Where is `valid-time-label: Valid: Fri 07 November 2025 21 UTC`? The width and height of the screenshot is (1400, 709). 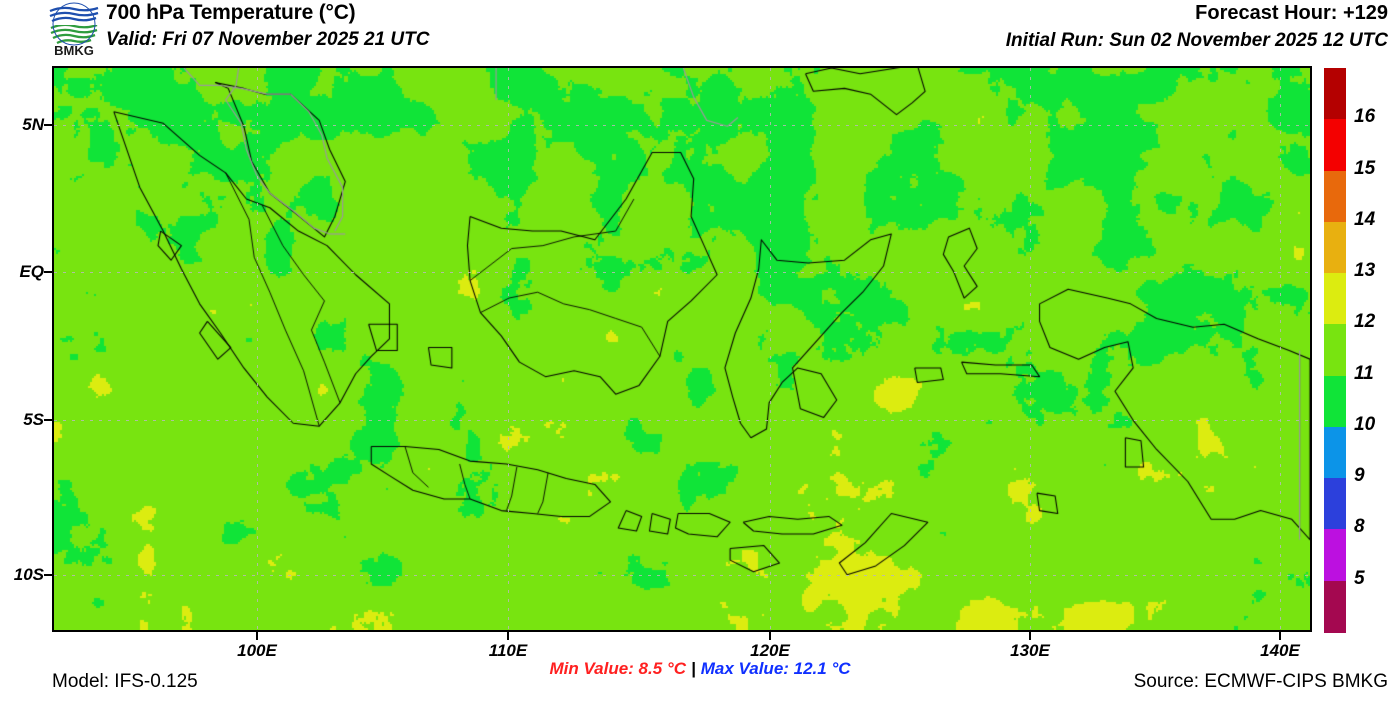 valid-time-label: Valid: Fri 07 November 2025 21 UTC is located at coordinates (268, 39).